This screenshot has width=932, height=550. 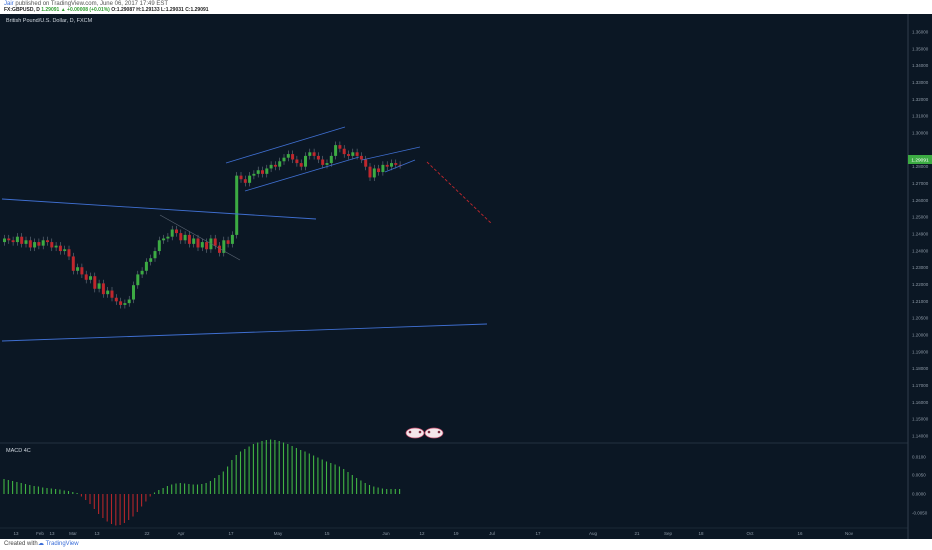 I want to click on channel-upper-line, so click(x=285, y=145).